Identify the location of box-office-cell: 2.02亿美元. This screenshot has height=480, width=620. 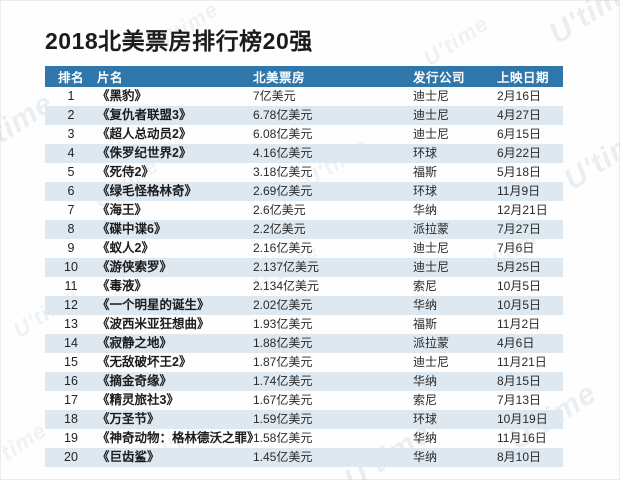
(283, 305).